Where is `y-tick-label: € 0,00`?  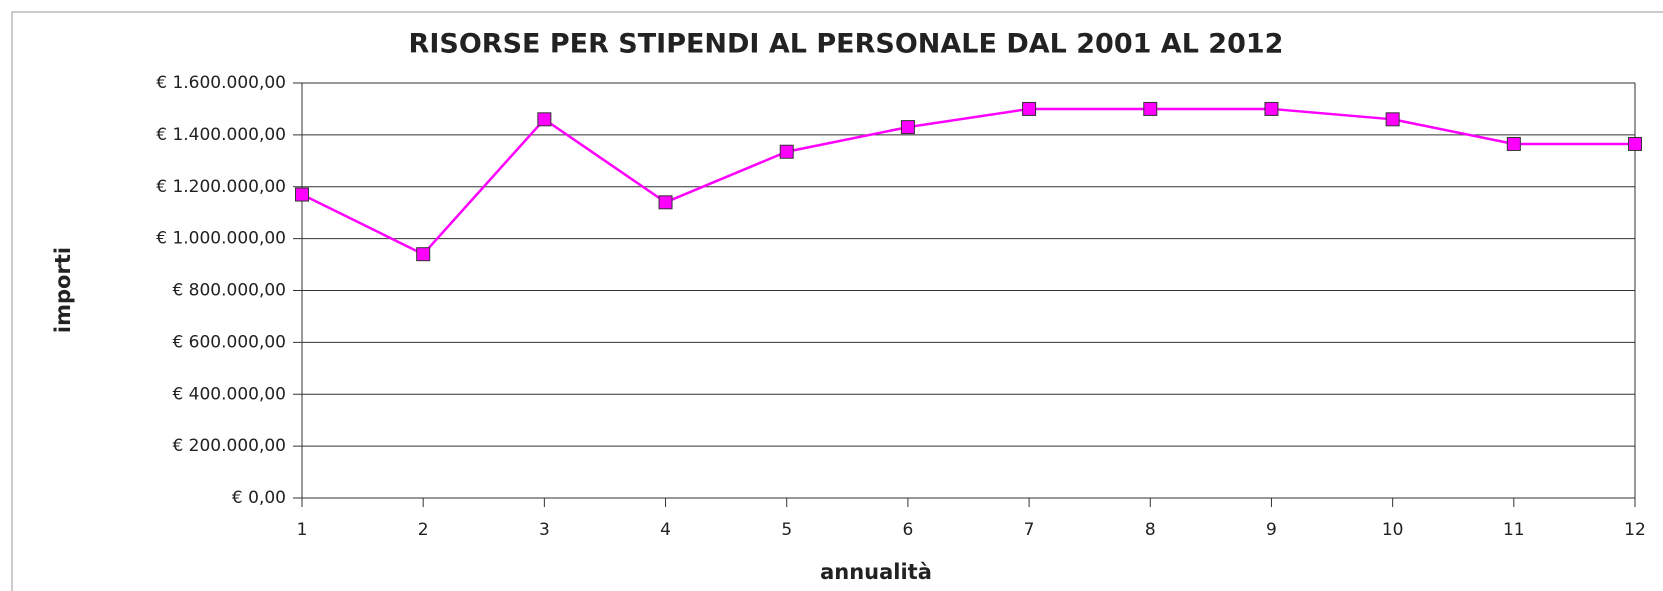
y-tick-label: € 0,00 is located at coordinates (259, 498).